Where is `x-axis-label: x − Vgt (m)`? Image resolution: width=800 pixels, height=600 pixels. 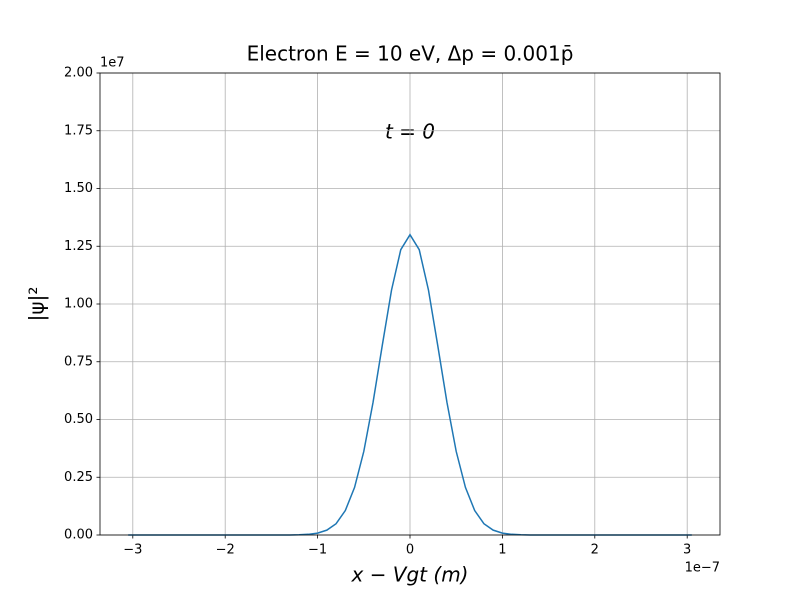
x-axis-label: x − Vgt (m) is located at coordinates (410, 575).